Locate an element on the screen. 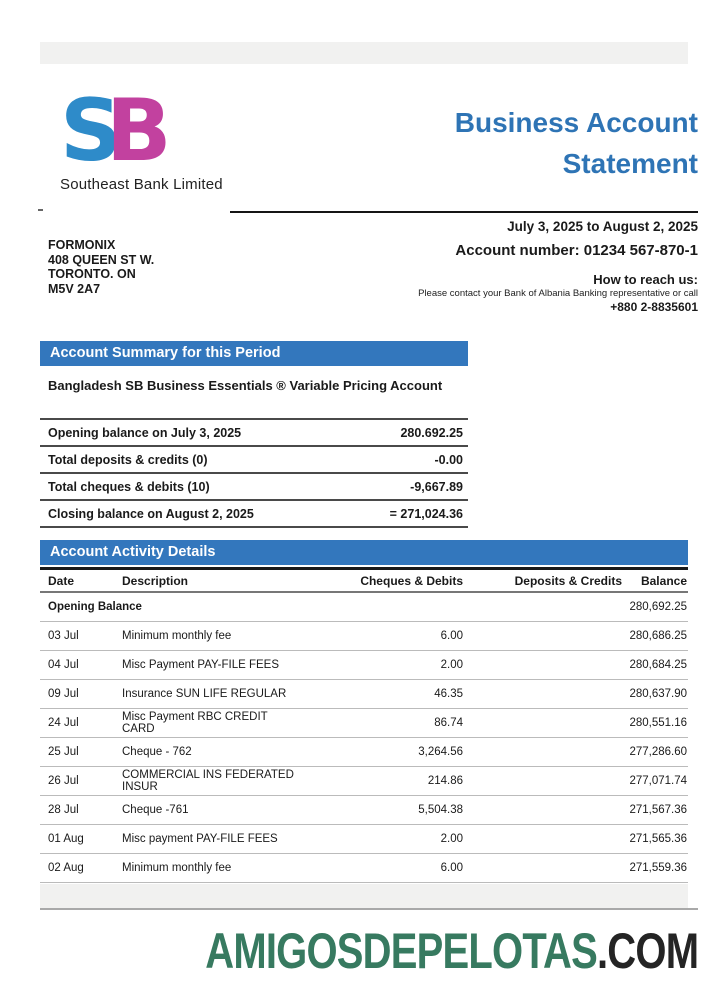  watermark-brand: AMIGOSDEPELOTAS.COM is located at coordinates (452, 951).